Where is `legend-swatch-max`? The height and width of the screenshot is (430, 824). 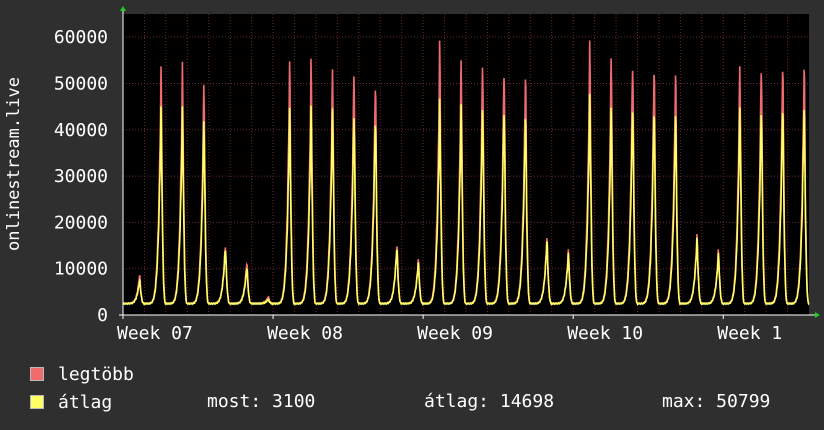 legend-swatch-max is located at coordinates (37, 374).